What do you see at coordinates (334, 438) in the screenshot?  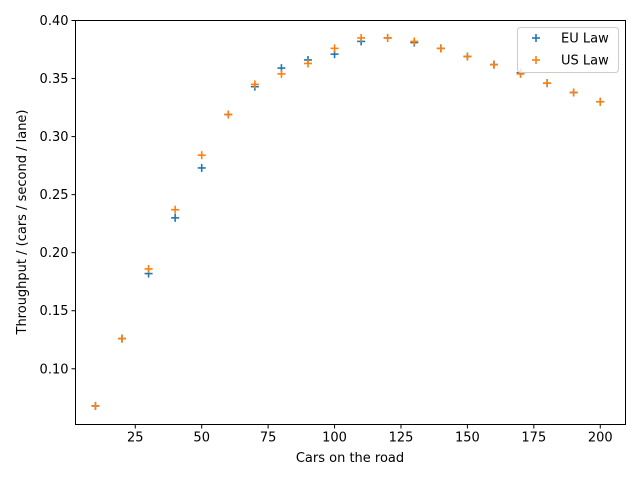 I see `x-tick-label: 100` at bounding box center [334, 438].